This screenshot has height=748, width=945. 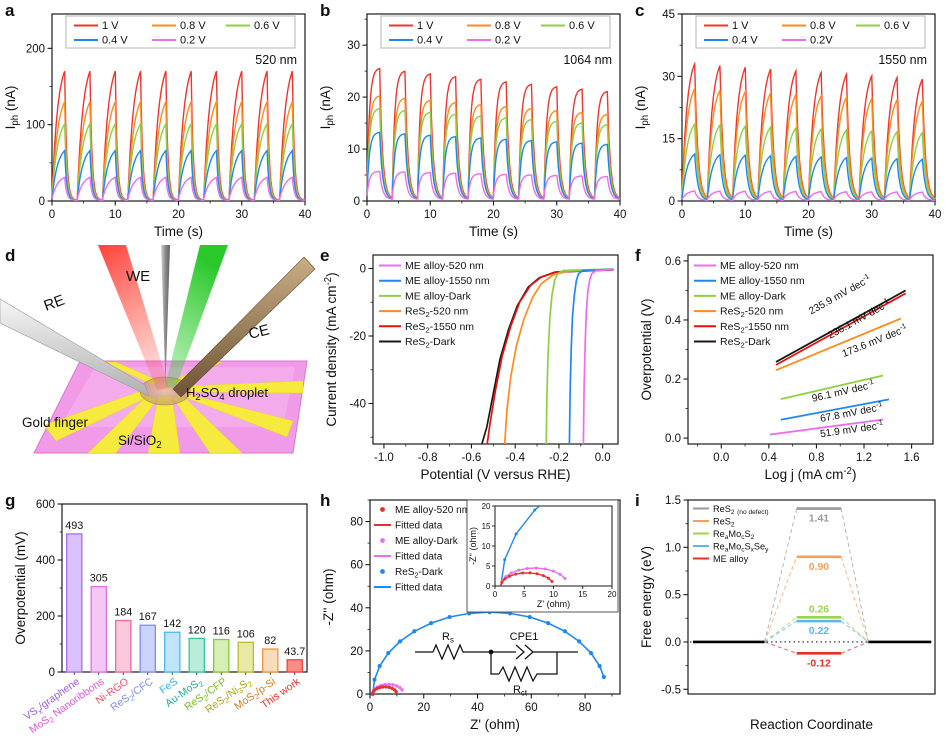 I want to click on svg-text: 142, so click(x=172, y=624).